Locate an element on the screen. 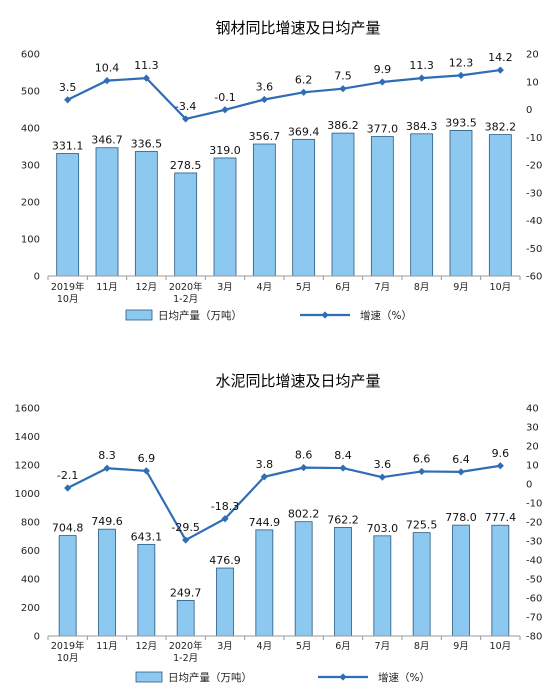 The height and width of the screenshot is (700, 560). bar-data-label: 393.5 is located at coordinates (461, 122).